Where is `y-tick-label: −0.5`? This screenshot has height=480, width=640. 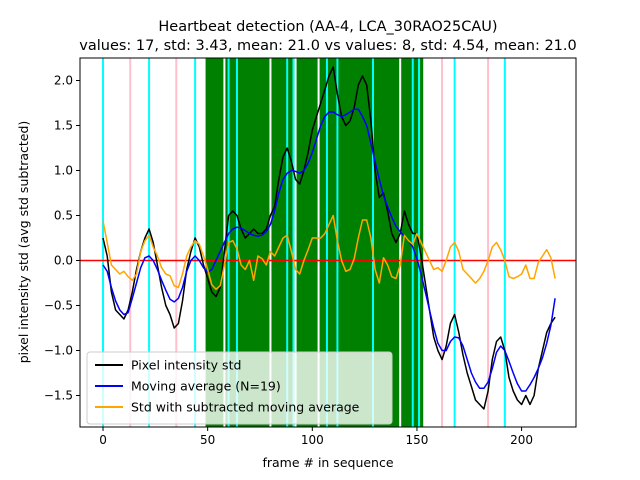 y-tick-label: −0.5 is located at coordinates (58, 306).